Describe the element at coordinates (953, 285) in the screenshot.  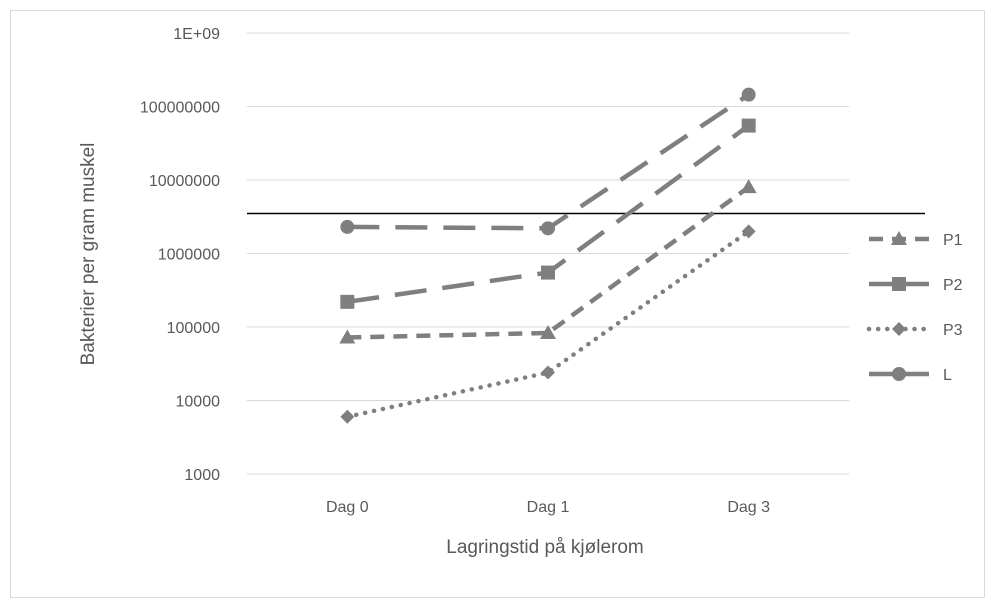
I see `legend-label: P2` at that location.